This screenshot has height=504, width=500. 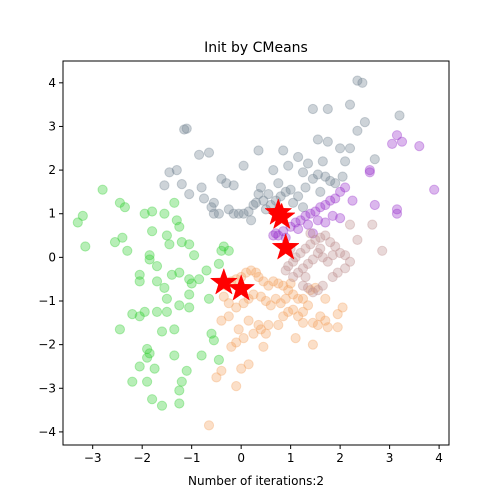 What do you see at coordinates (47, 345) in the screenshot?
I see `y-tick-label: −2` at bounding box center [47, 345].